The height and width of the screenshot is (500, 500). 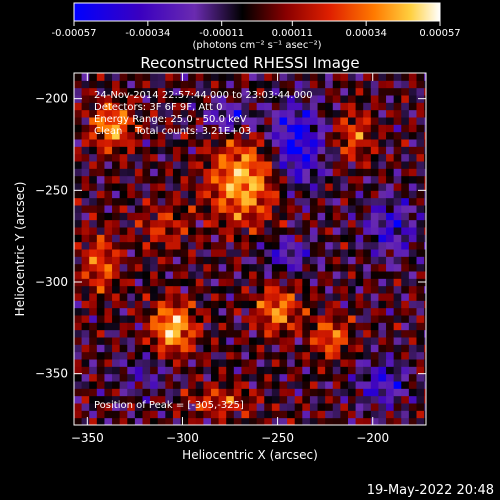 I want to click on colorbar-tick-label: 0.00011, so click(x=292, y=33).